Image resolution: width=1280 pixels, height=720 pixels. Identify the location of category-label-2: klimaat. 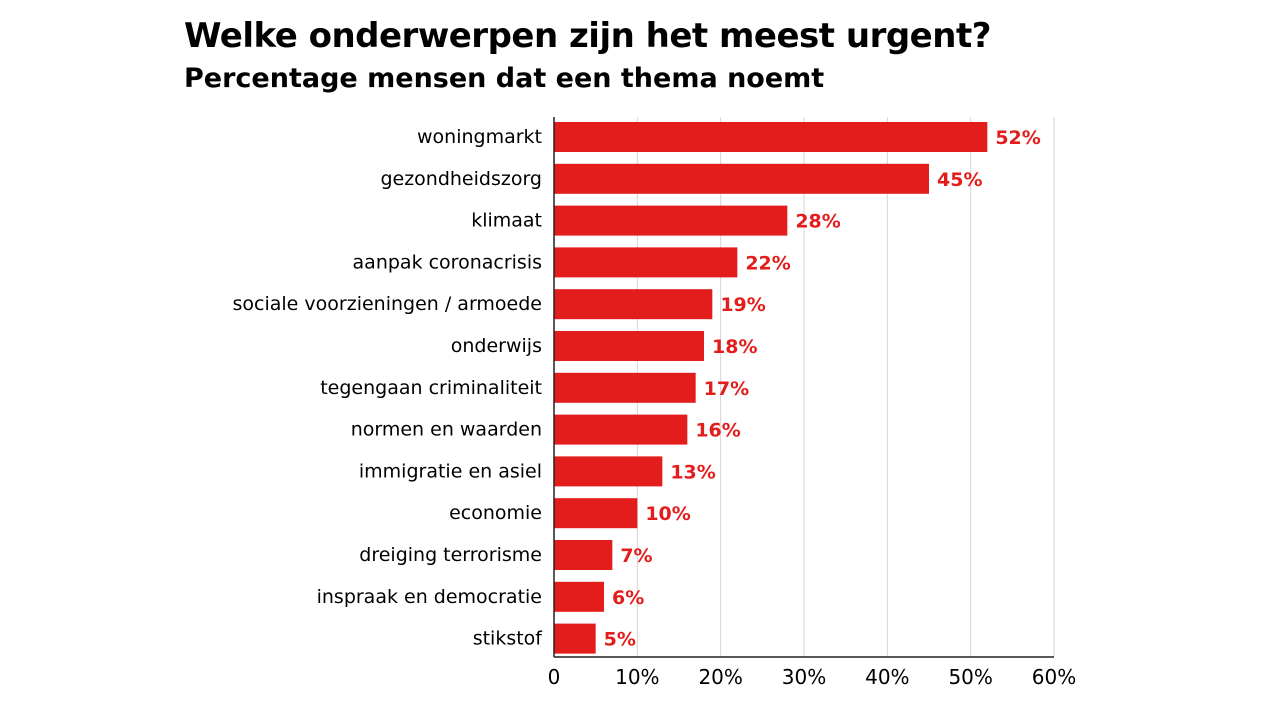
(506, 221).